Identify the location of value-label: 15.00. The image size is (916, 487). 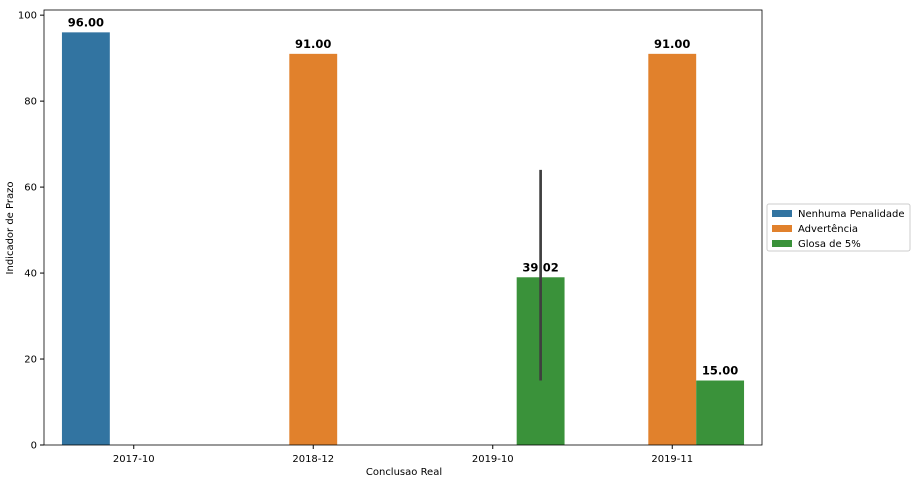
(720, 371).